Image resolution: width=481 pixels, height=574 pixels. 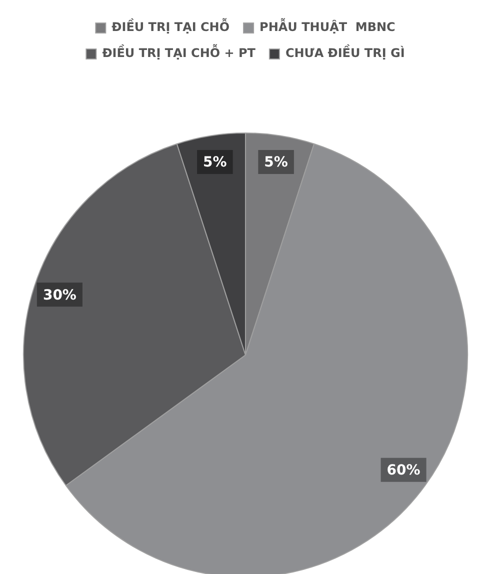 What do you see at coordinates (345, 52) in the screenshot?
I see `legend-label: CHƯA ĐIỀU TRỊ GÌ` at bounding box center [345, 52].